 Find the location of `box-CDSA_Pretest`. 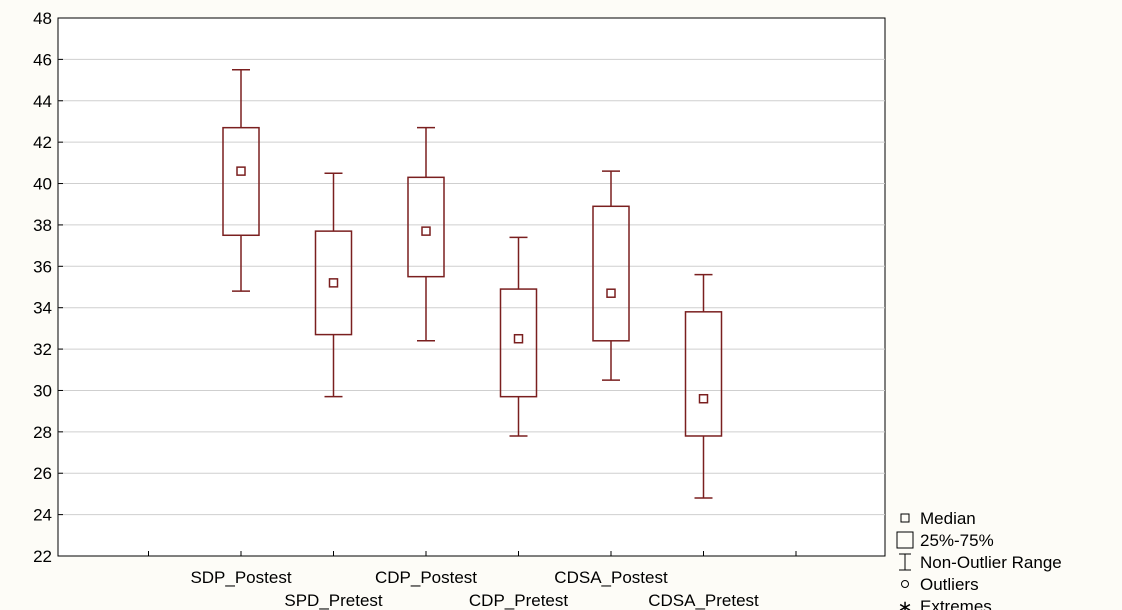

box-CDSA_Pretest is located at coordinates (703, 386).